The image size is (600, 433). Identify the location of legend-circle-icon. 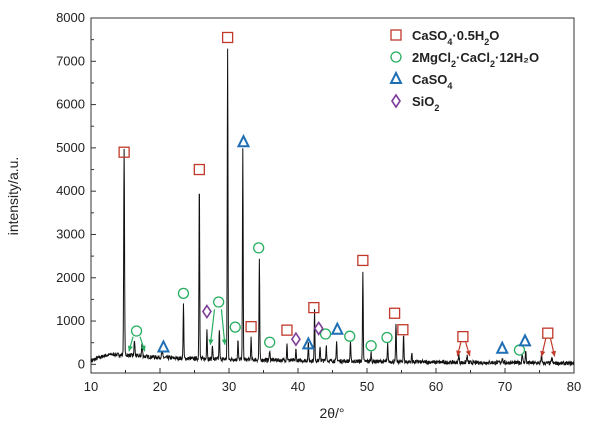
(396, 57).